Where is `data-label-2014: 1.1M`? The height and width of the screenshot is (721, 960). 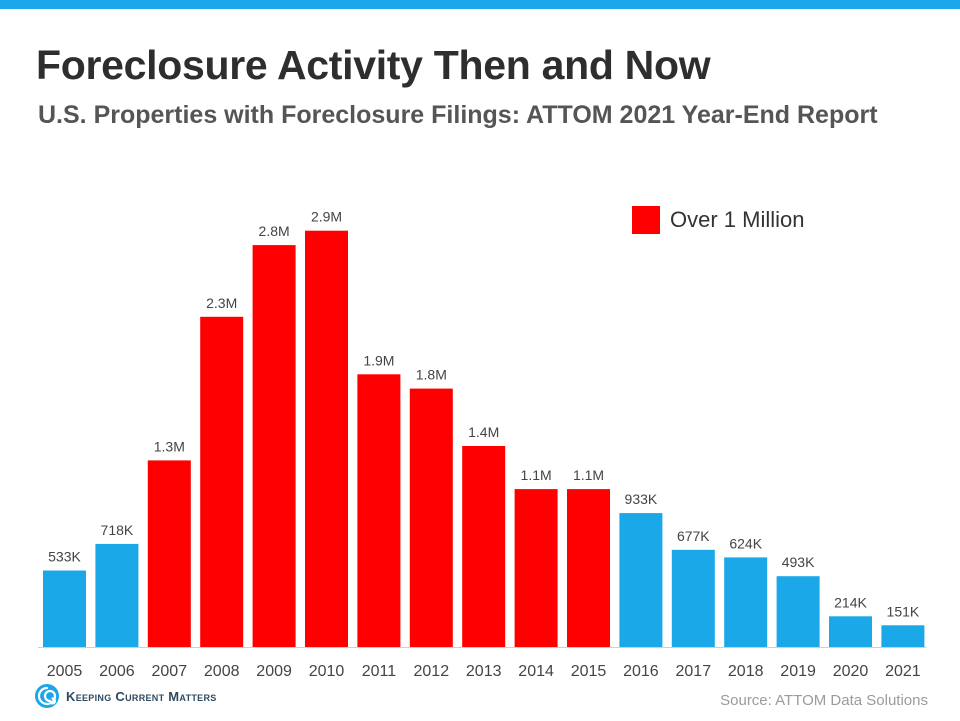
data-label-2014: 1.1M is located at coordinates (536, 475).